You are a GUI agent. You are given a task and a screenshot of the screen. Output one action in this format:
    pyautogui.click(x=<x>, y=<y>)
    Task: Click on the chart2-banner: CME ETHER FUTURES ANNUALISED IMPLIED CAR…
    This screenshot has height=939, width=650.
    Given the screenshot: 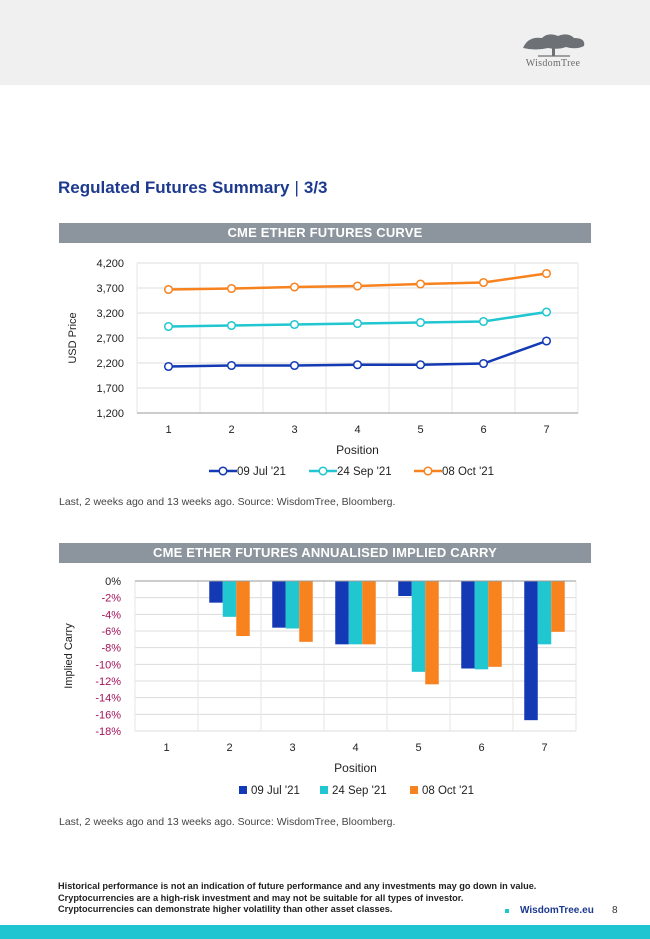 What is the action you would take?
    pyautogui.click(x=325, y=553)
    